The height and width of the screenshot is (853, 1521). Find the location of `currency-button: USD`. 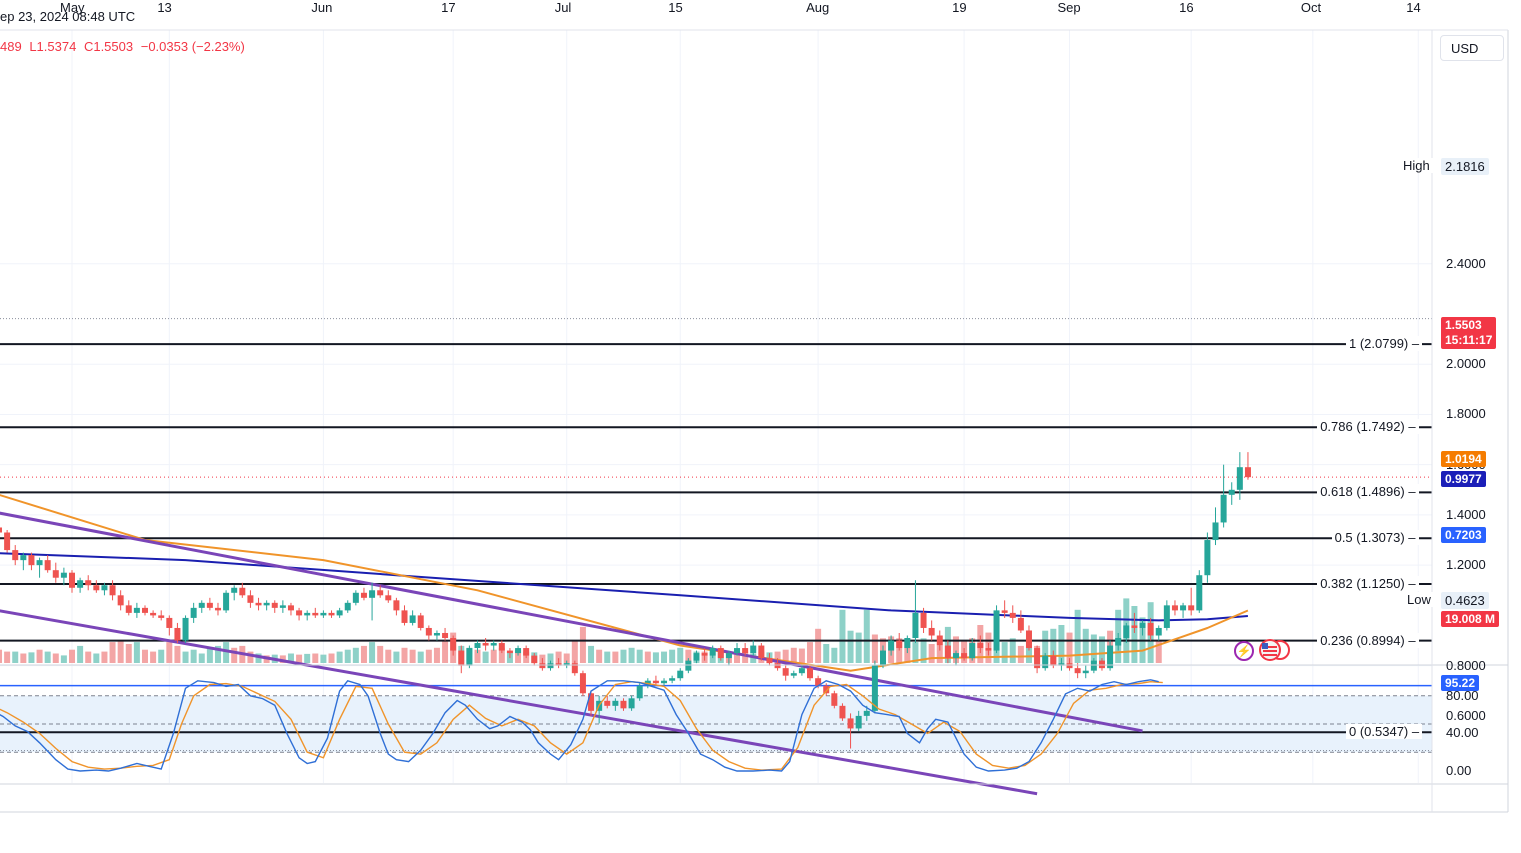

currency-button: USD is located at coordinates (1472, 48).